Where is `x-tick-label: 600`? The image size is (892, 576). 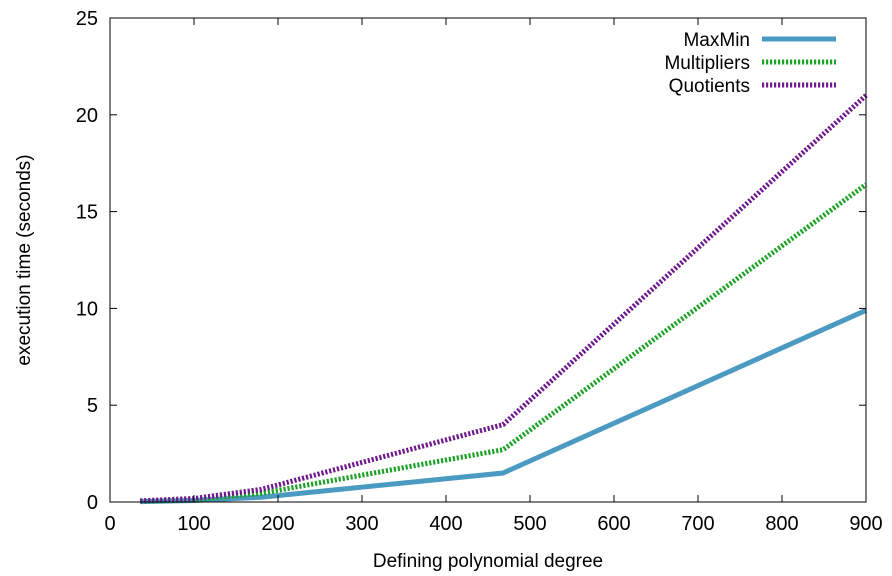
x-tick-label: 600 is located at coordinates (613, 524).